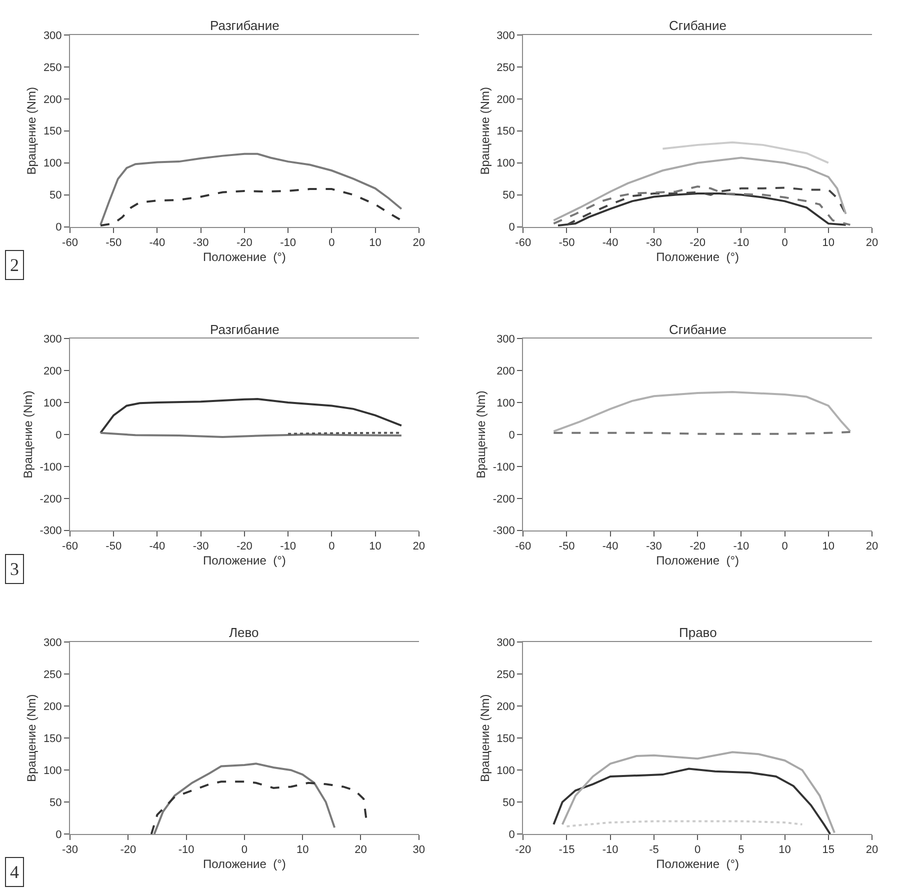 This screenshot has height=889, width=897. I want to click on chart-title: Право, so click(698, 632).